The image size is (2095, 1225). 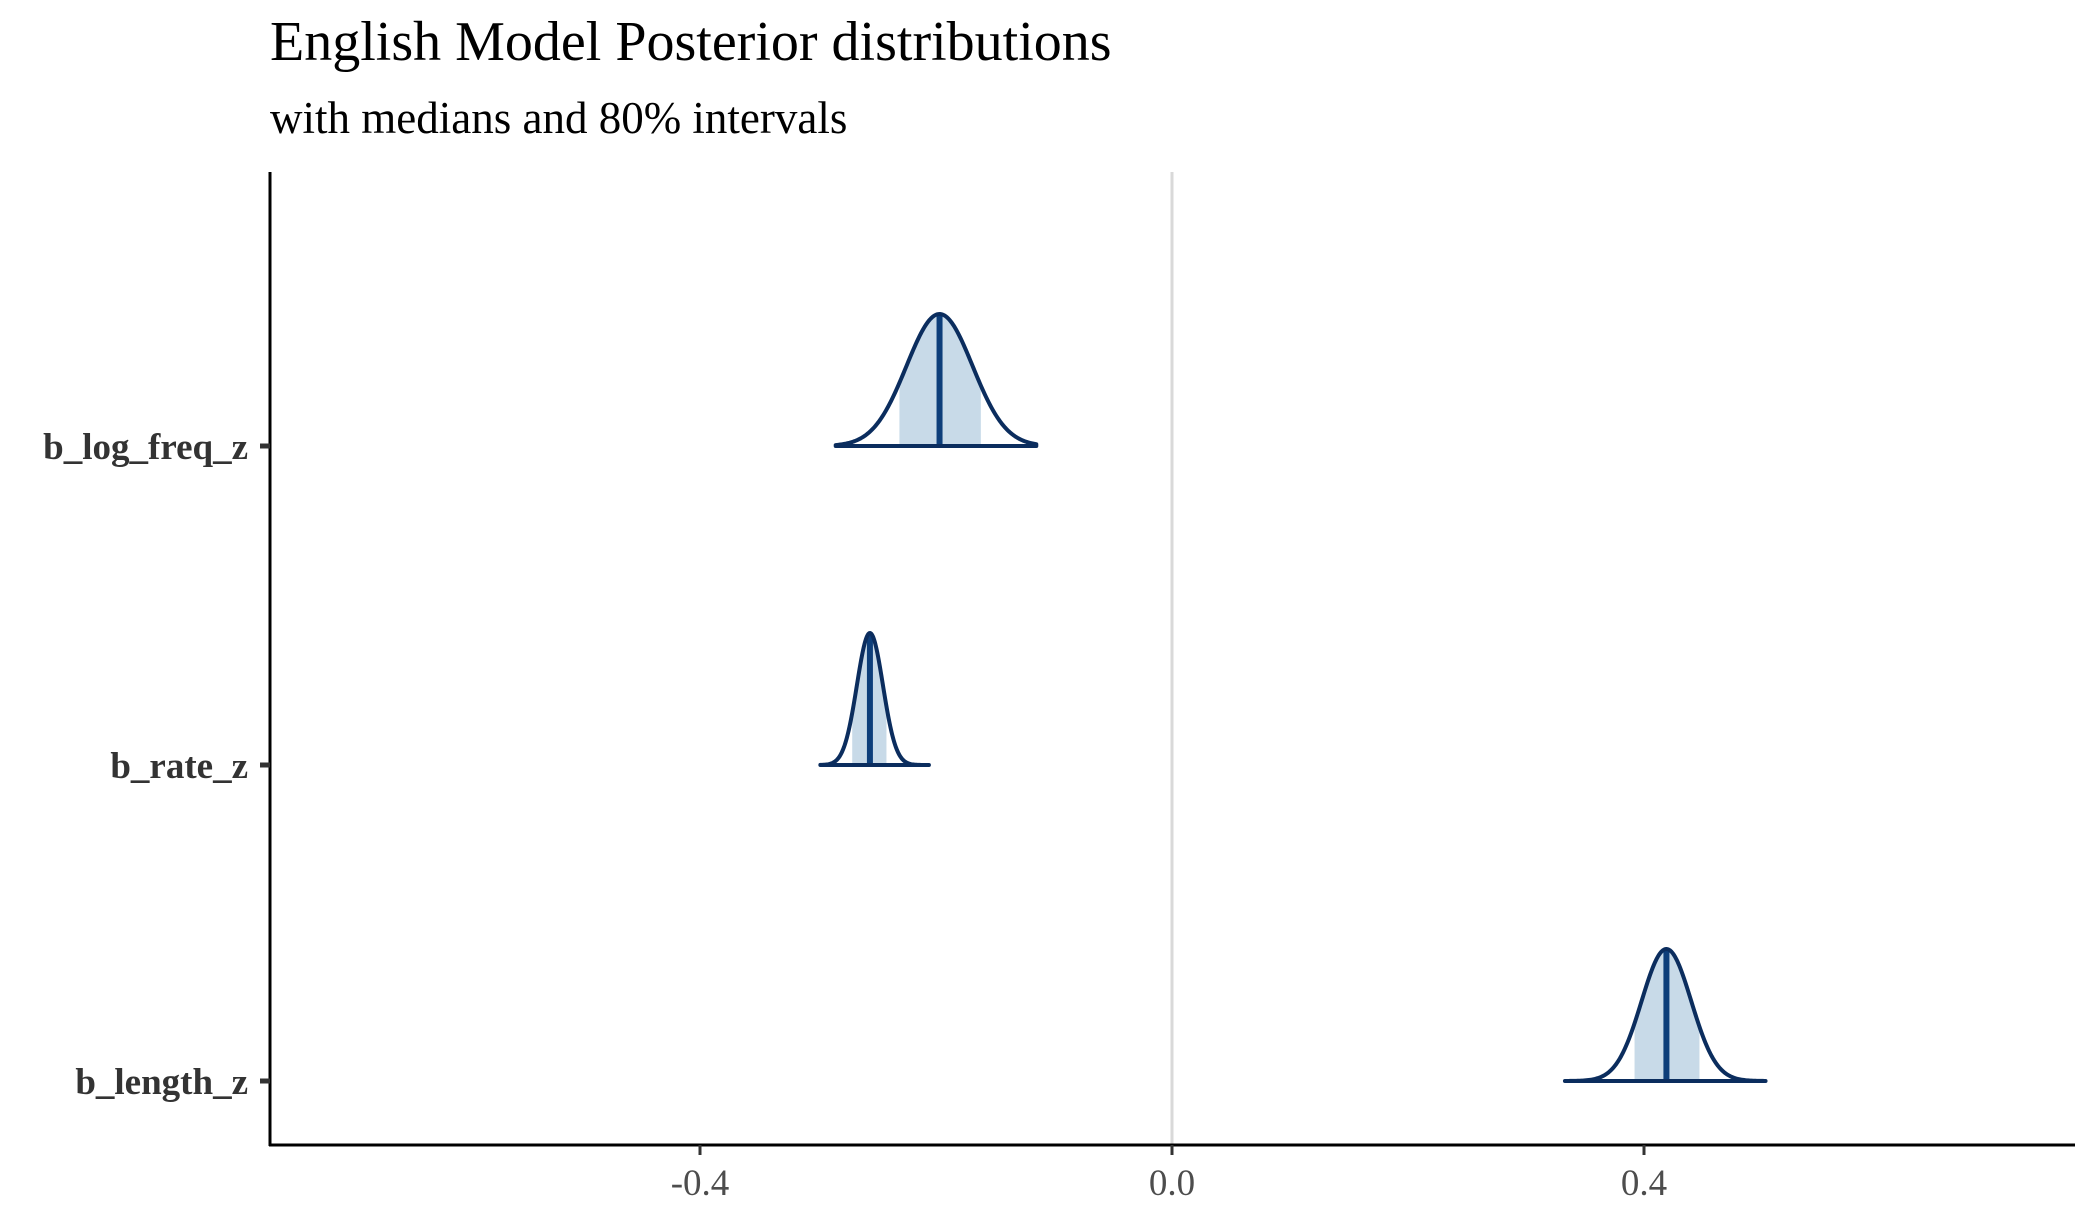 I want to click on x-tick-label: -0.4, so click(x=700, y=1183).